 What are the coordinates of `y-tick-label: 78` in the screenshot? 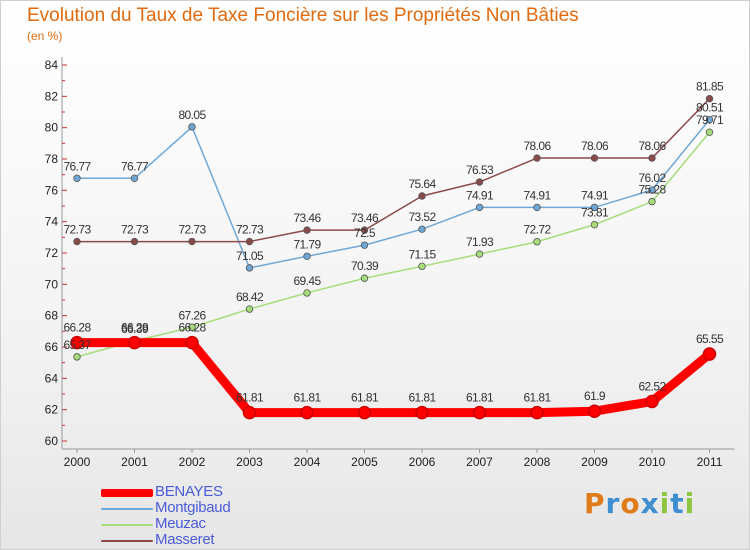 It's located at (52, 159).